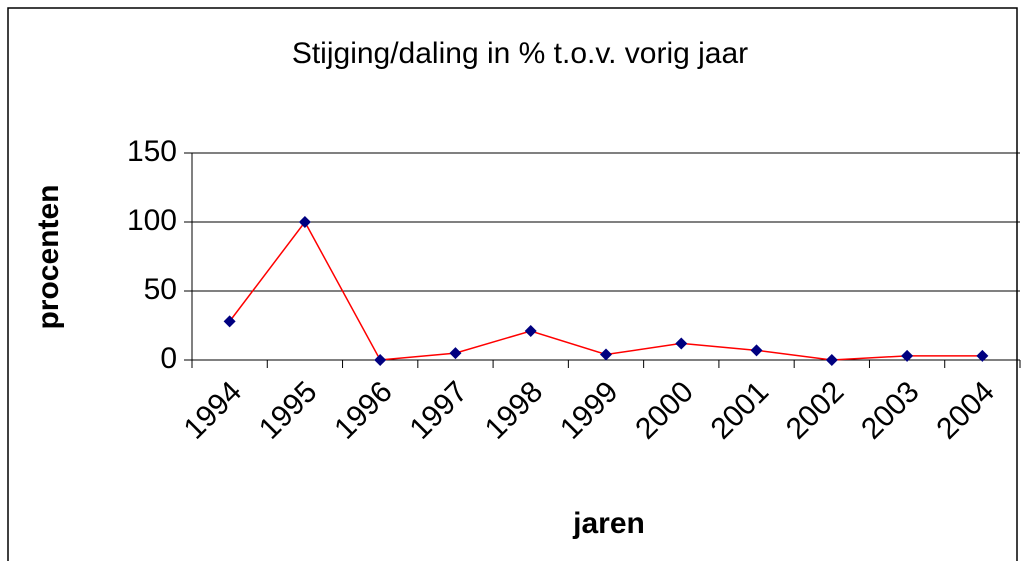 Image resolution: width=1023 pixels, height=561 pixels. What do you see at coordinates (890, 410) in the screenshot?
I see `x-tick-label: 2003` at bounding box center [890, 410].